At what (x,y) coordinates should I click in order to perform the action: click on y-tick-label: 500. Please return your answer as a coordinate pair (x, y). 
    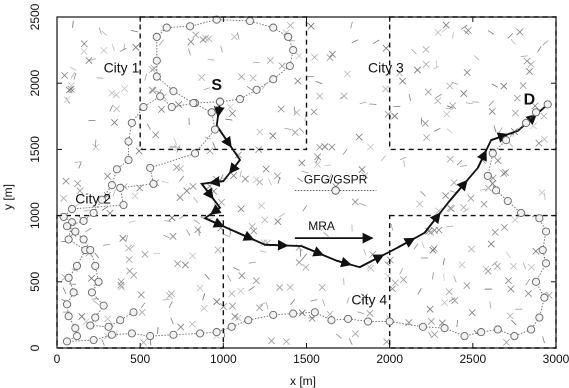
    Looking at the image, I should click on (35, 281).